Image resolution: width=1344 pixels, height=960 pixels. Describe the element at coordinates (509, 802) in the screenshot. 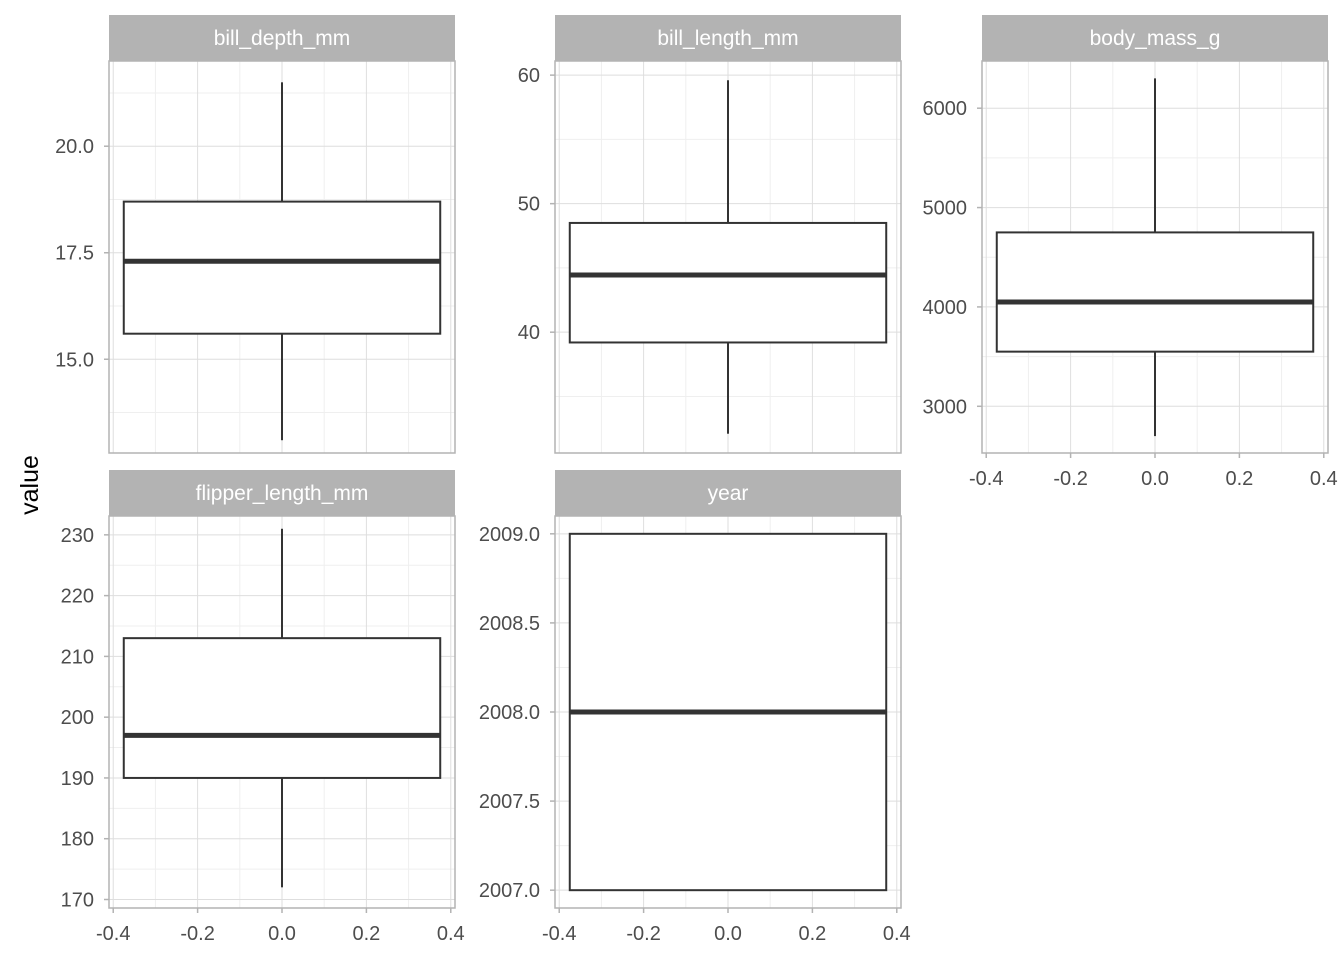

I see `y-tick-label: 2007.5` at that location.